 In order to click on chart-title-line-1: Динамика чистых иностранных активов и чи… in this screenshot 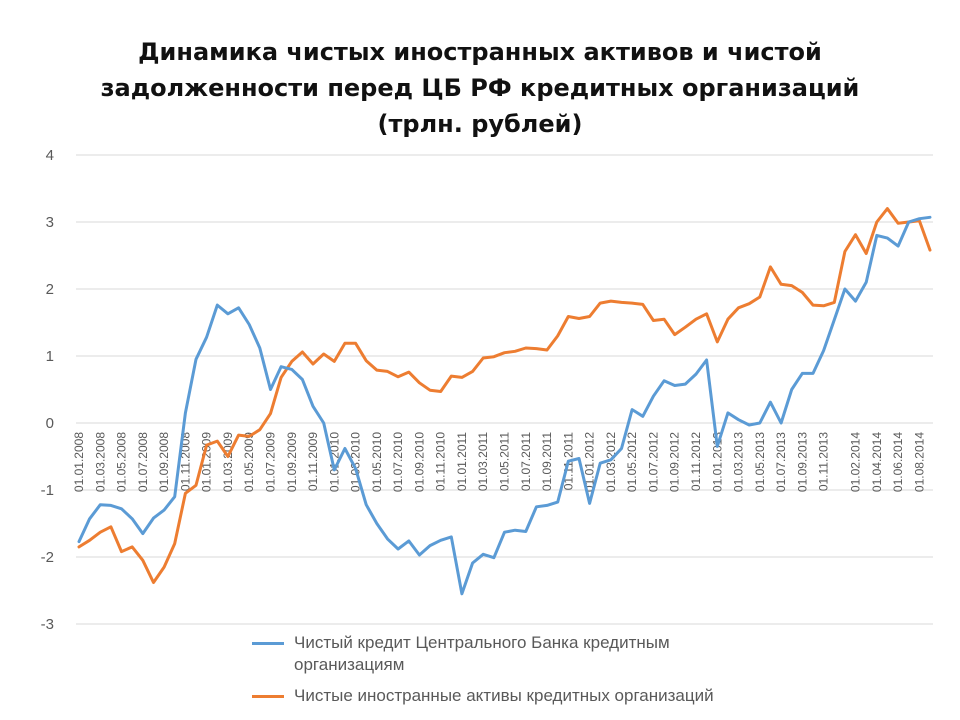, I will do `click(480, 52)`.